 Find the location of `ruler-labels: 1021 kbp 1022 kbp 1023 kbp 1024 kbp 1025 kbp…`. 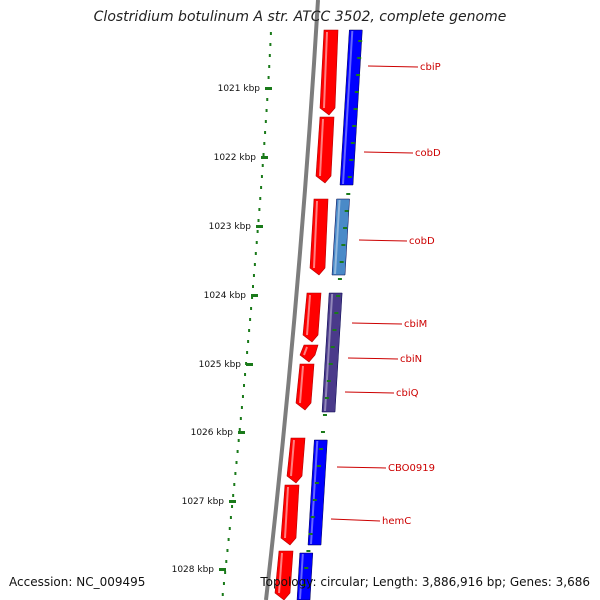

ruler-labels: 1021 kbp 1022 kbp 1023 kbp 1024 kbp 1025 kbp… is located at coordinates (216, 329).